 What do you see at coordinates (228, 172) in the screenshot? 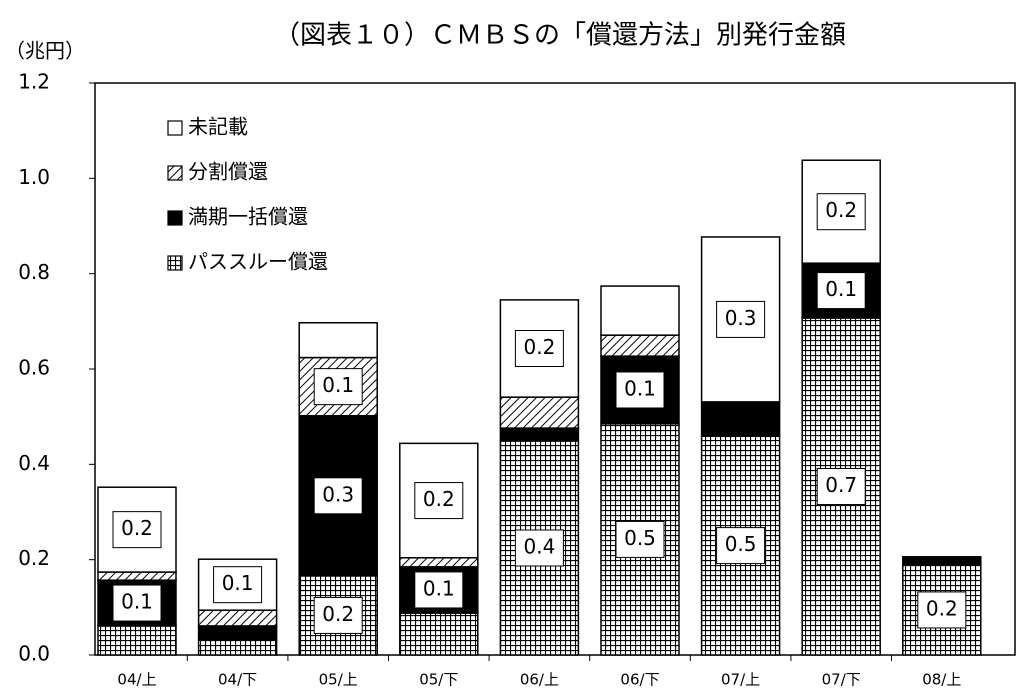
I see `legend-label: 分割償還` at bounding box center [228, 172].